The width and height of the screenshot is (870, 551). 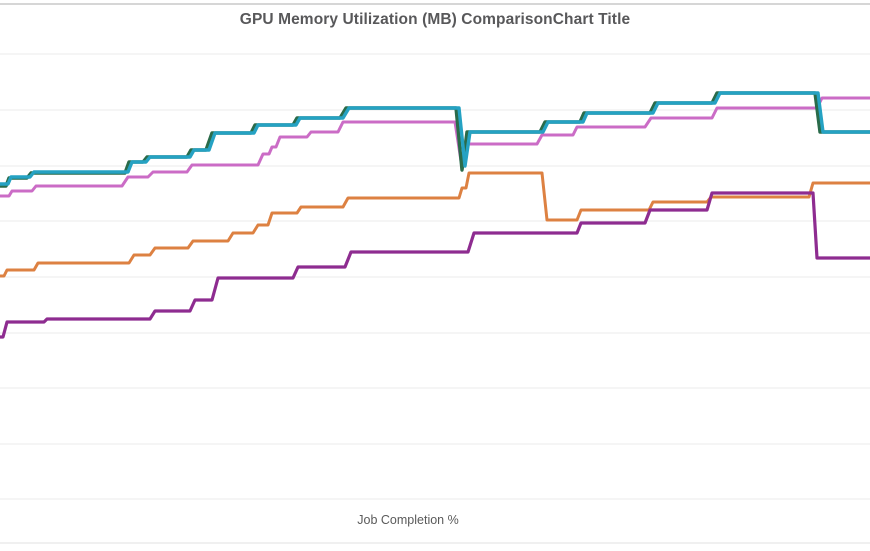 I want to click on x-axis-label: Job Completion %, so click(x=408, y=520).